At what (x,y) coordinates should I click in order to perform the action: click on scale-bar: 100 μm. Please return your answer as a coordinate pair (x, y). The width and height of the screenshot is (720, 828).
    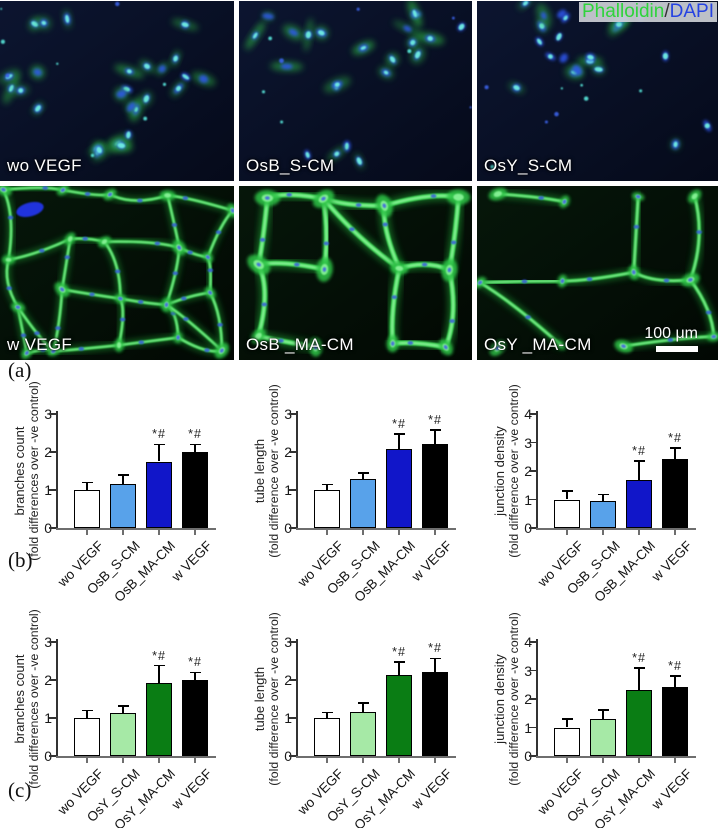
    Looking at the image, I should click on (671, 338).